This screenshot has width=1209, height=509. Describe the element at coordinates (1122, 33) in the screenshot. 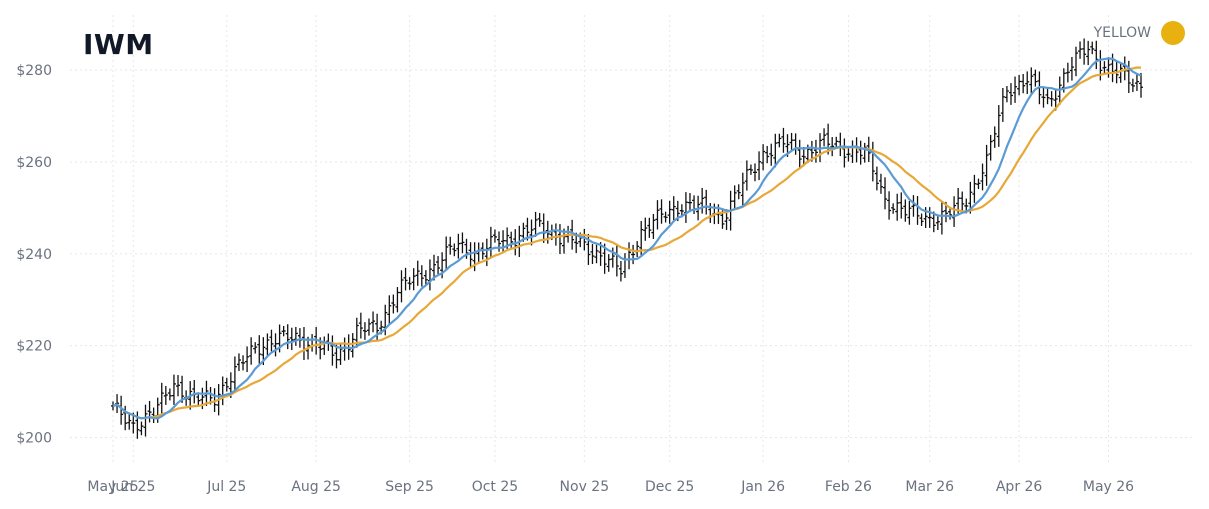

I see `legend-label: YELLOW` at that location.